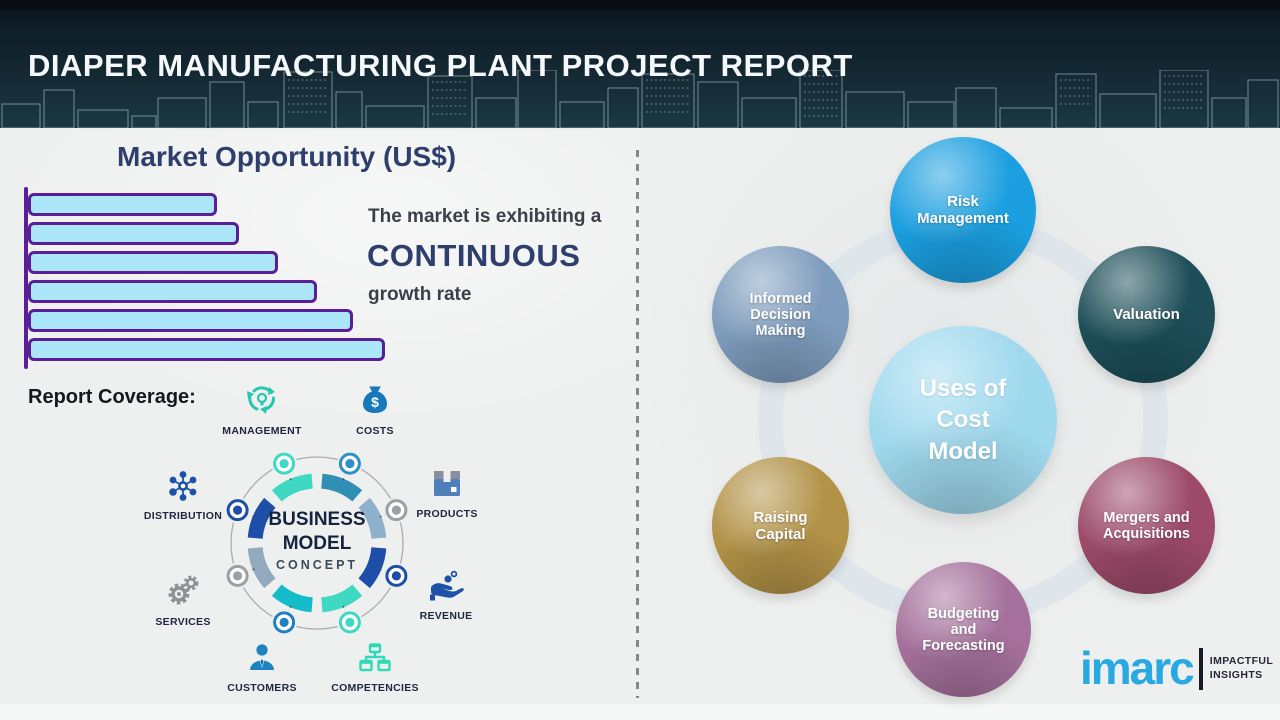 The image size is (1280, 720). I want to click on person-icon, so click(262, 657).